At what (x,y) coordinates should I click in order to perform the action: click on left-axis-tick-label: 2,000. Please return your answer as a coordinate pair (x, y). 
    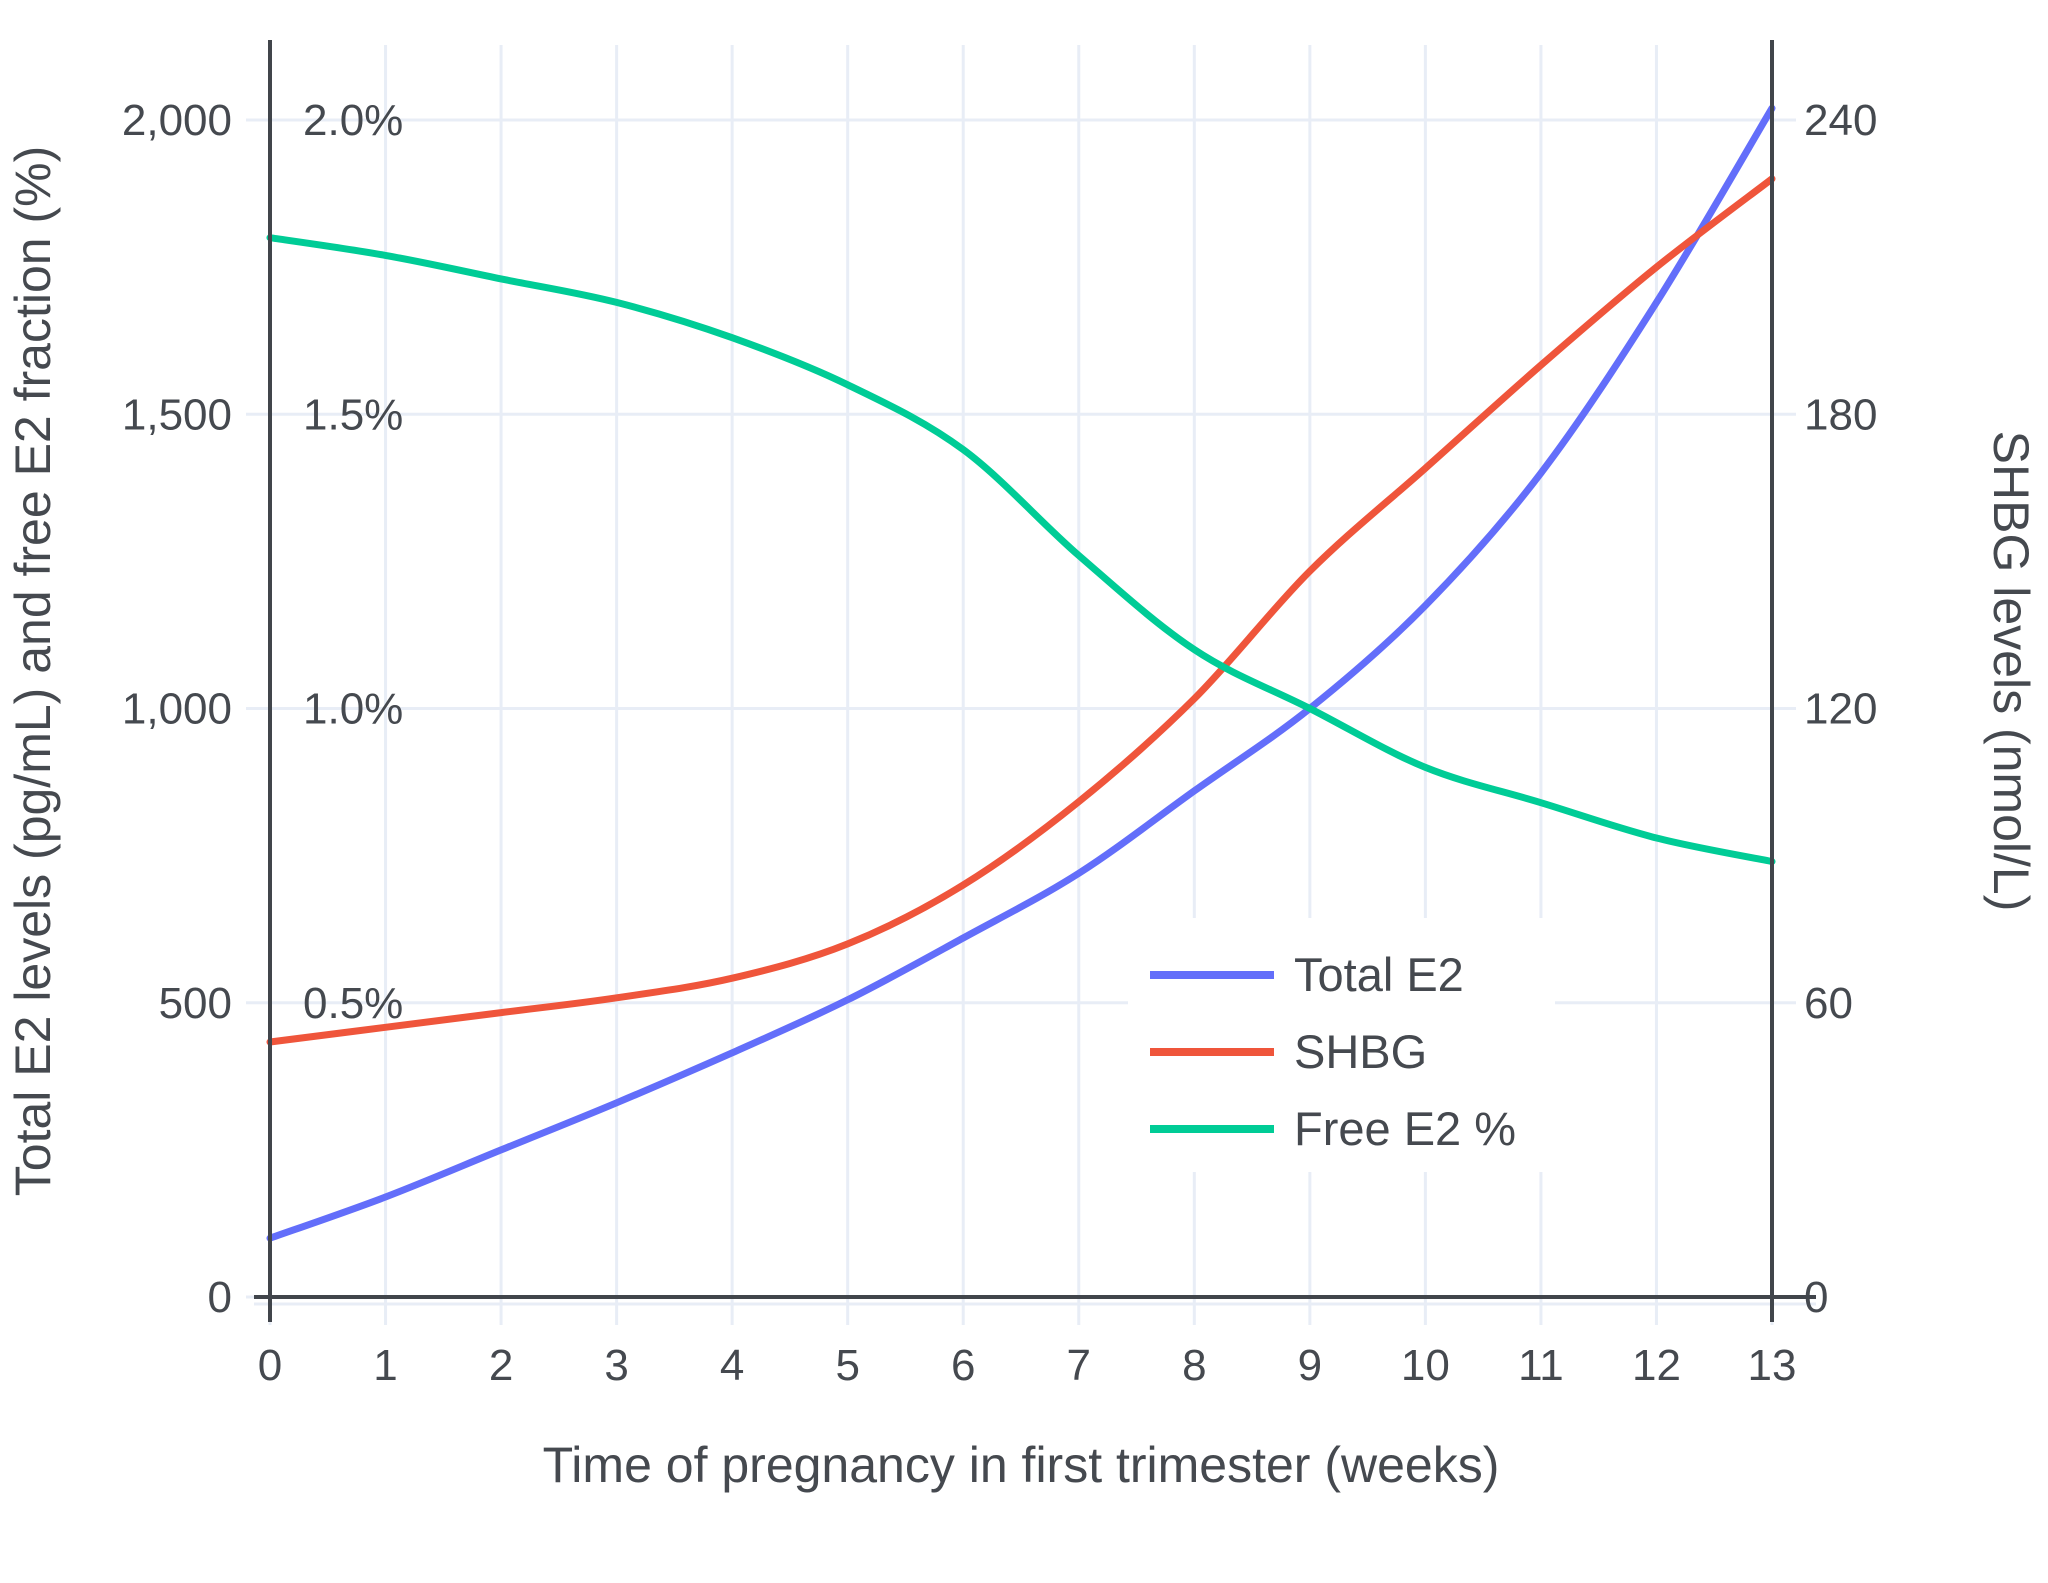
    Looking at the image, I should click on (177, 120).